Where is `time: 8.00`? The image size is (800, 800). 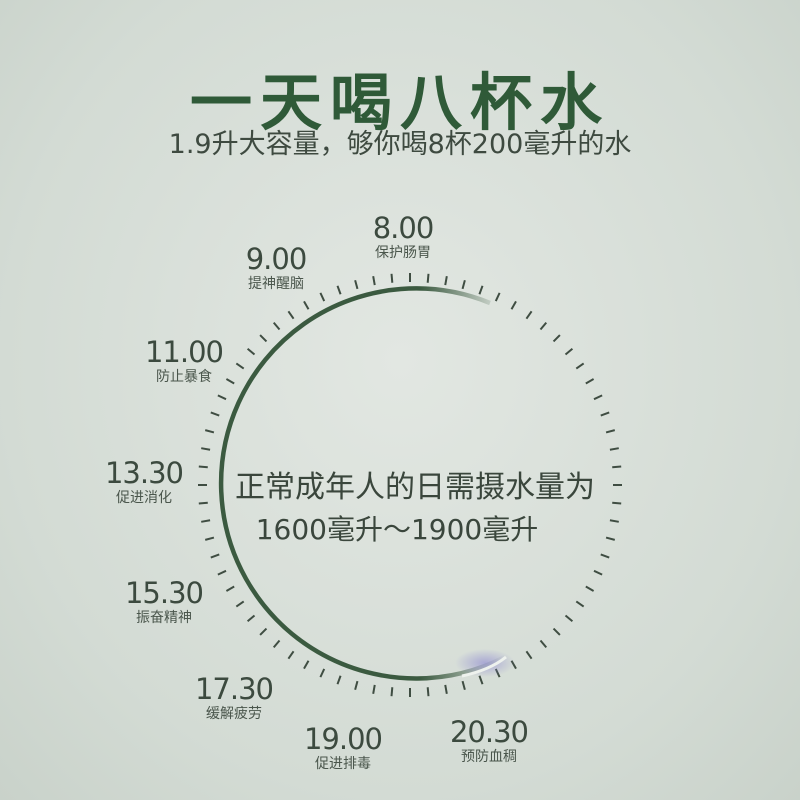
time: 8.00 is located at coordinates (403, 228).